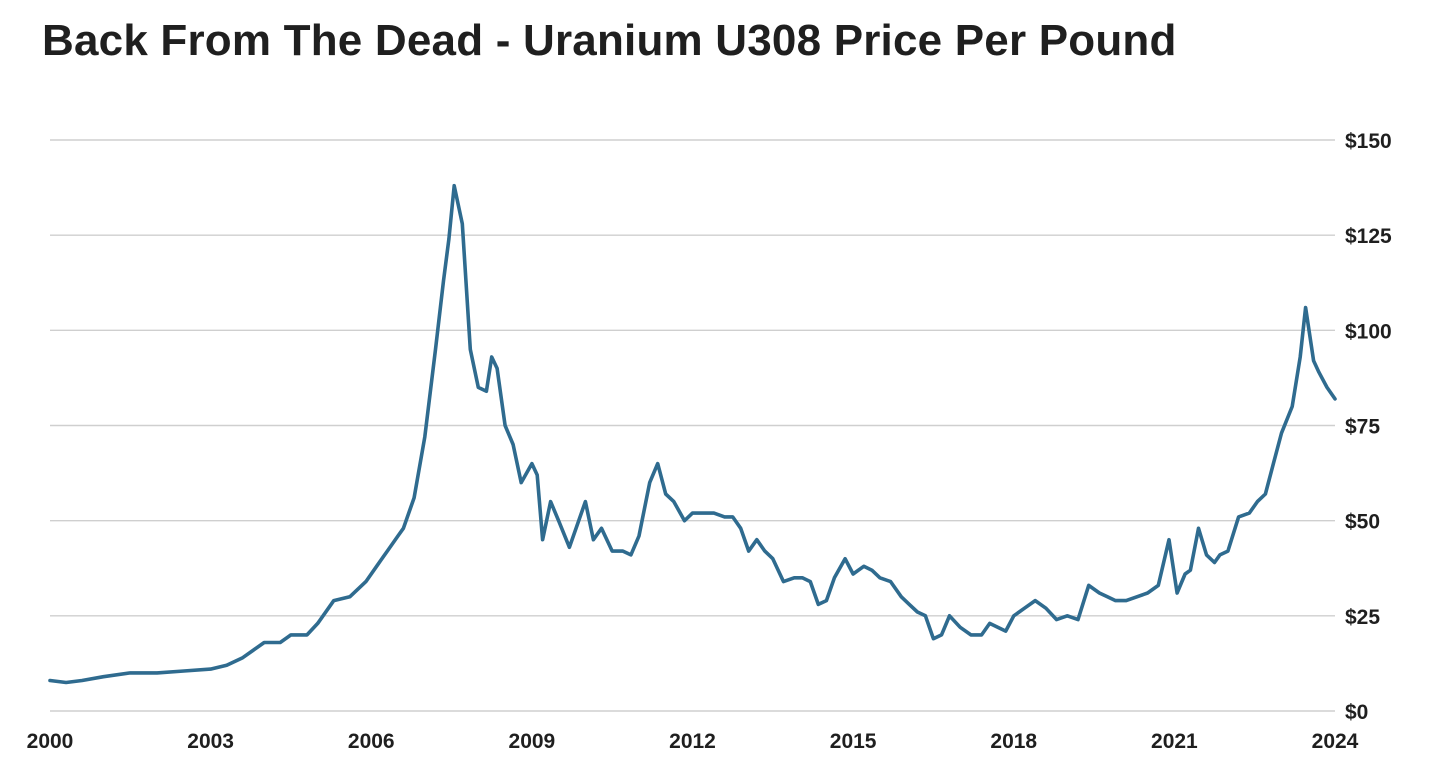 The height and width of the screenshot is (768, 1456). Describe the element at coordinates (1174, 741) in the screenshot. I see `x-tick-label: 2021` at that location.